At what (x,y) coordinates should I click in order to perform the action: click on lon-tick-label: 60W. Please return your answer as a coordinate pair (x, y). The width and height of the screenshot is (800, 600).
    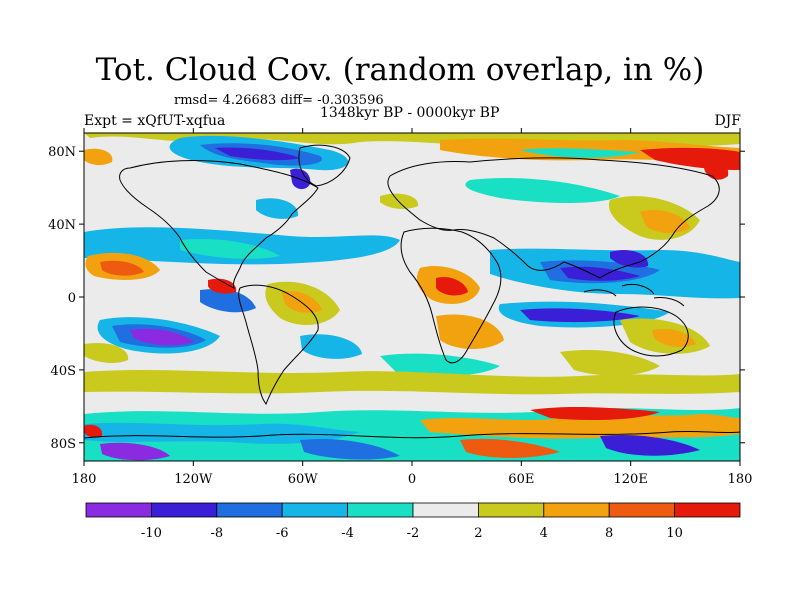
    Looking at the image, I should click on (303, 479).